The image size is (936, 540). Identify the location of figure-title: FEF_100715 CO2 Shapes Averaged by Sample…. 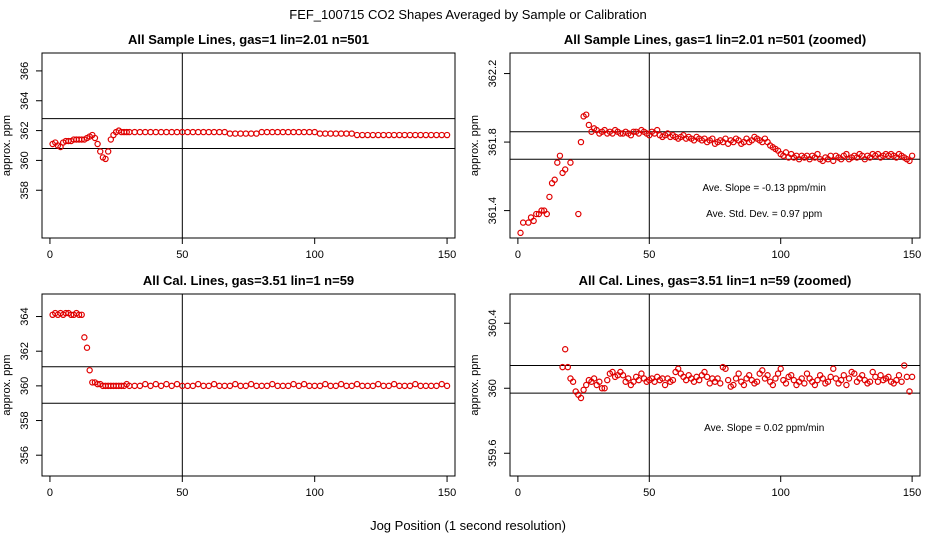
(467, 14).